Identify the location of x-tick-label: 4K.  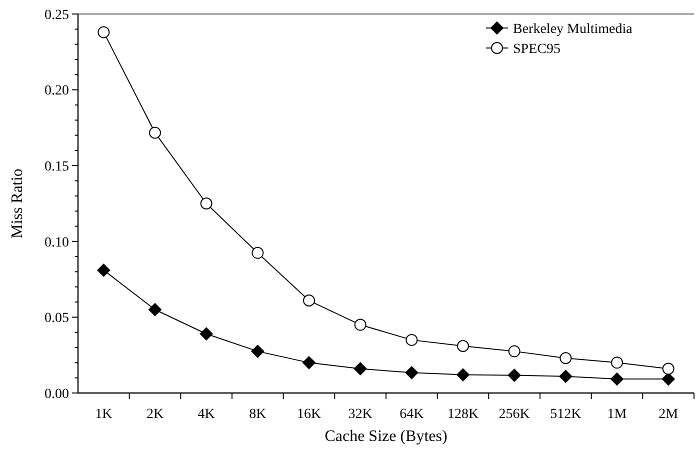
(206, 414).